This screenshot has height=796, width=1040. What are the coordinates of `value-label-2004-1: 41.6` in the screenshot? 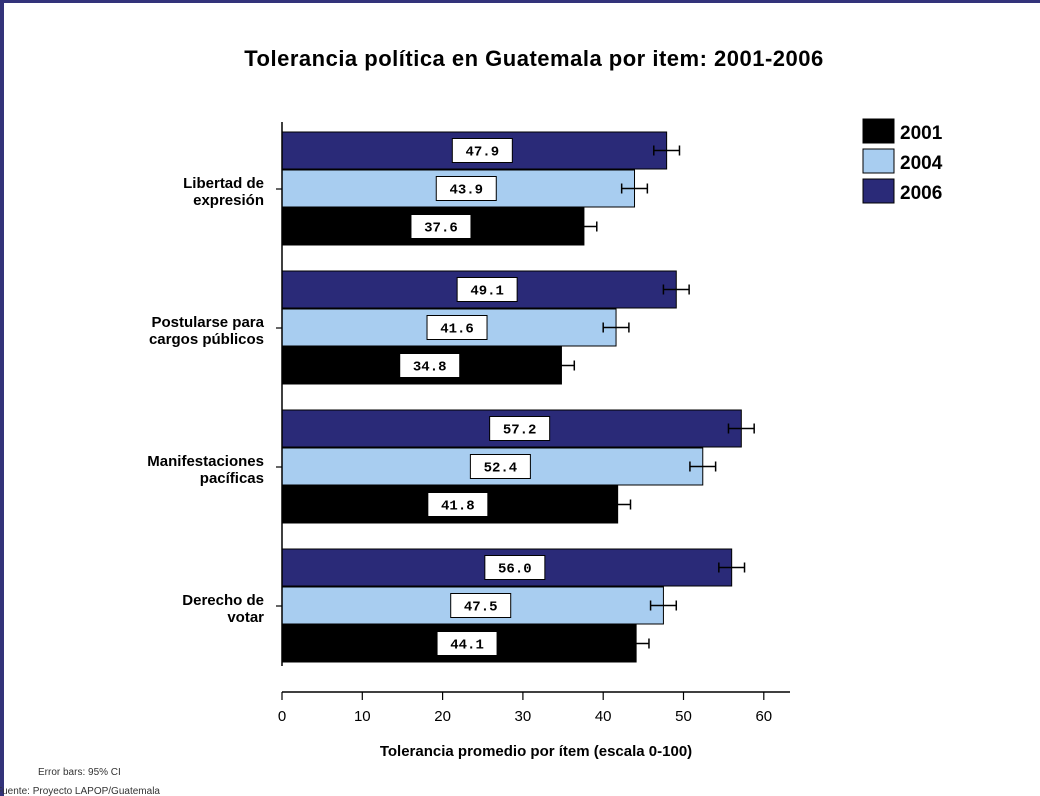 It's located at (457, 330).